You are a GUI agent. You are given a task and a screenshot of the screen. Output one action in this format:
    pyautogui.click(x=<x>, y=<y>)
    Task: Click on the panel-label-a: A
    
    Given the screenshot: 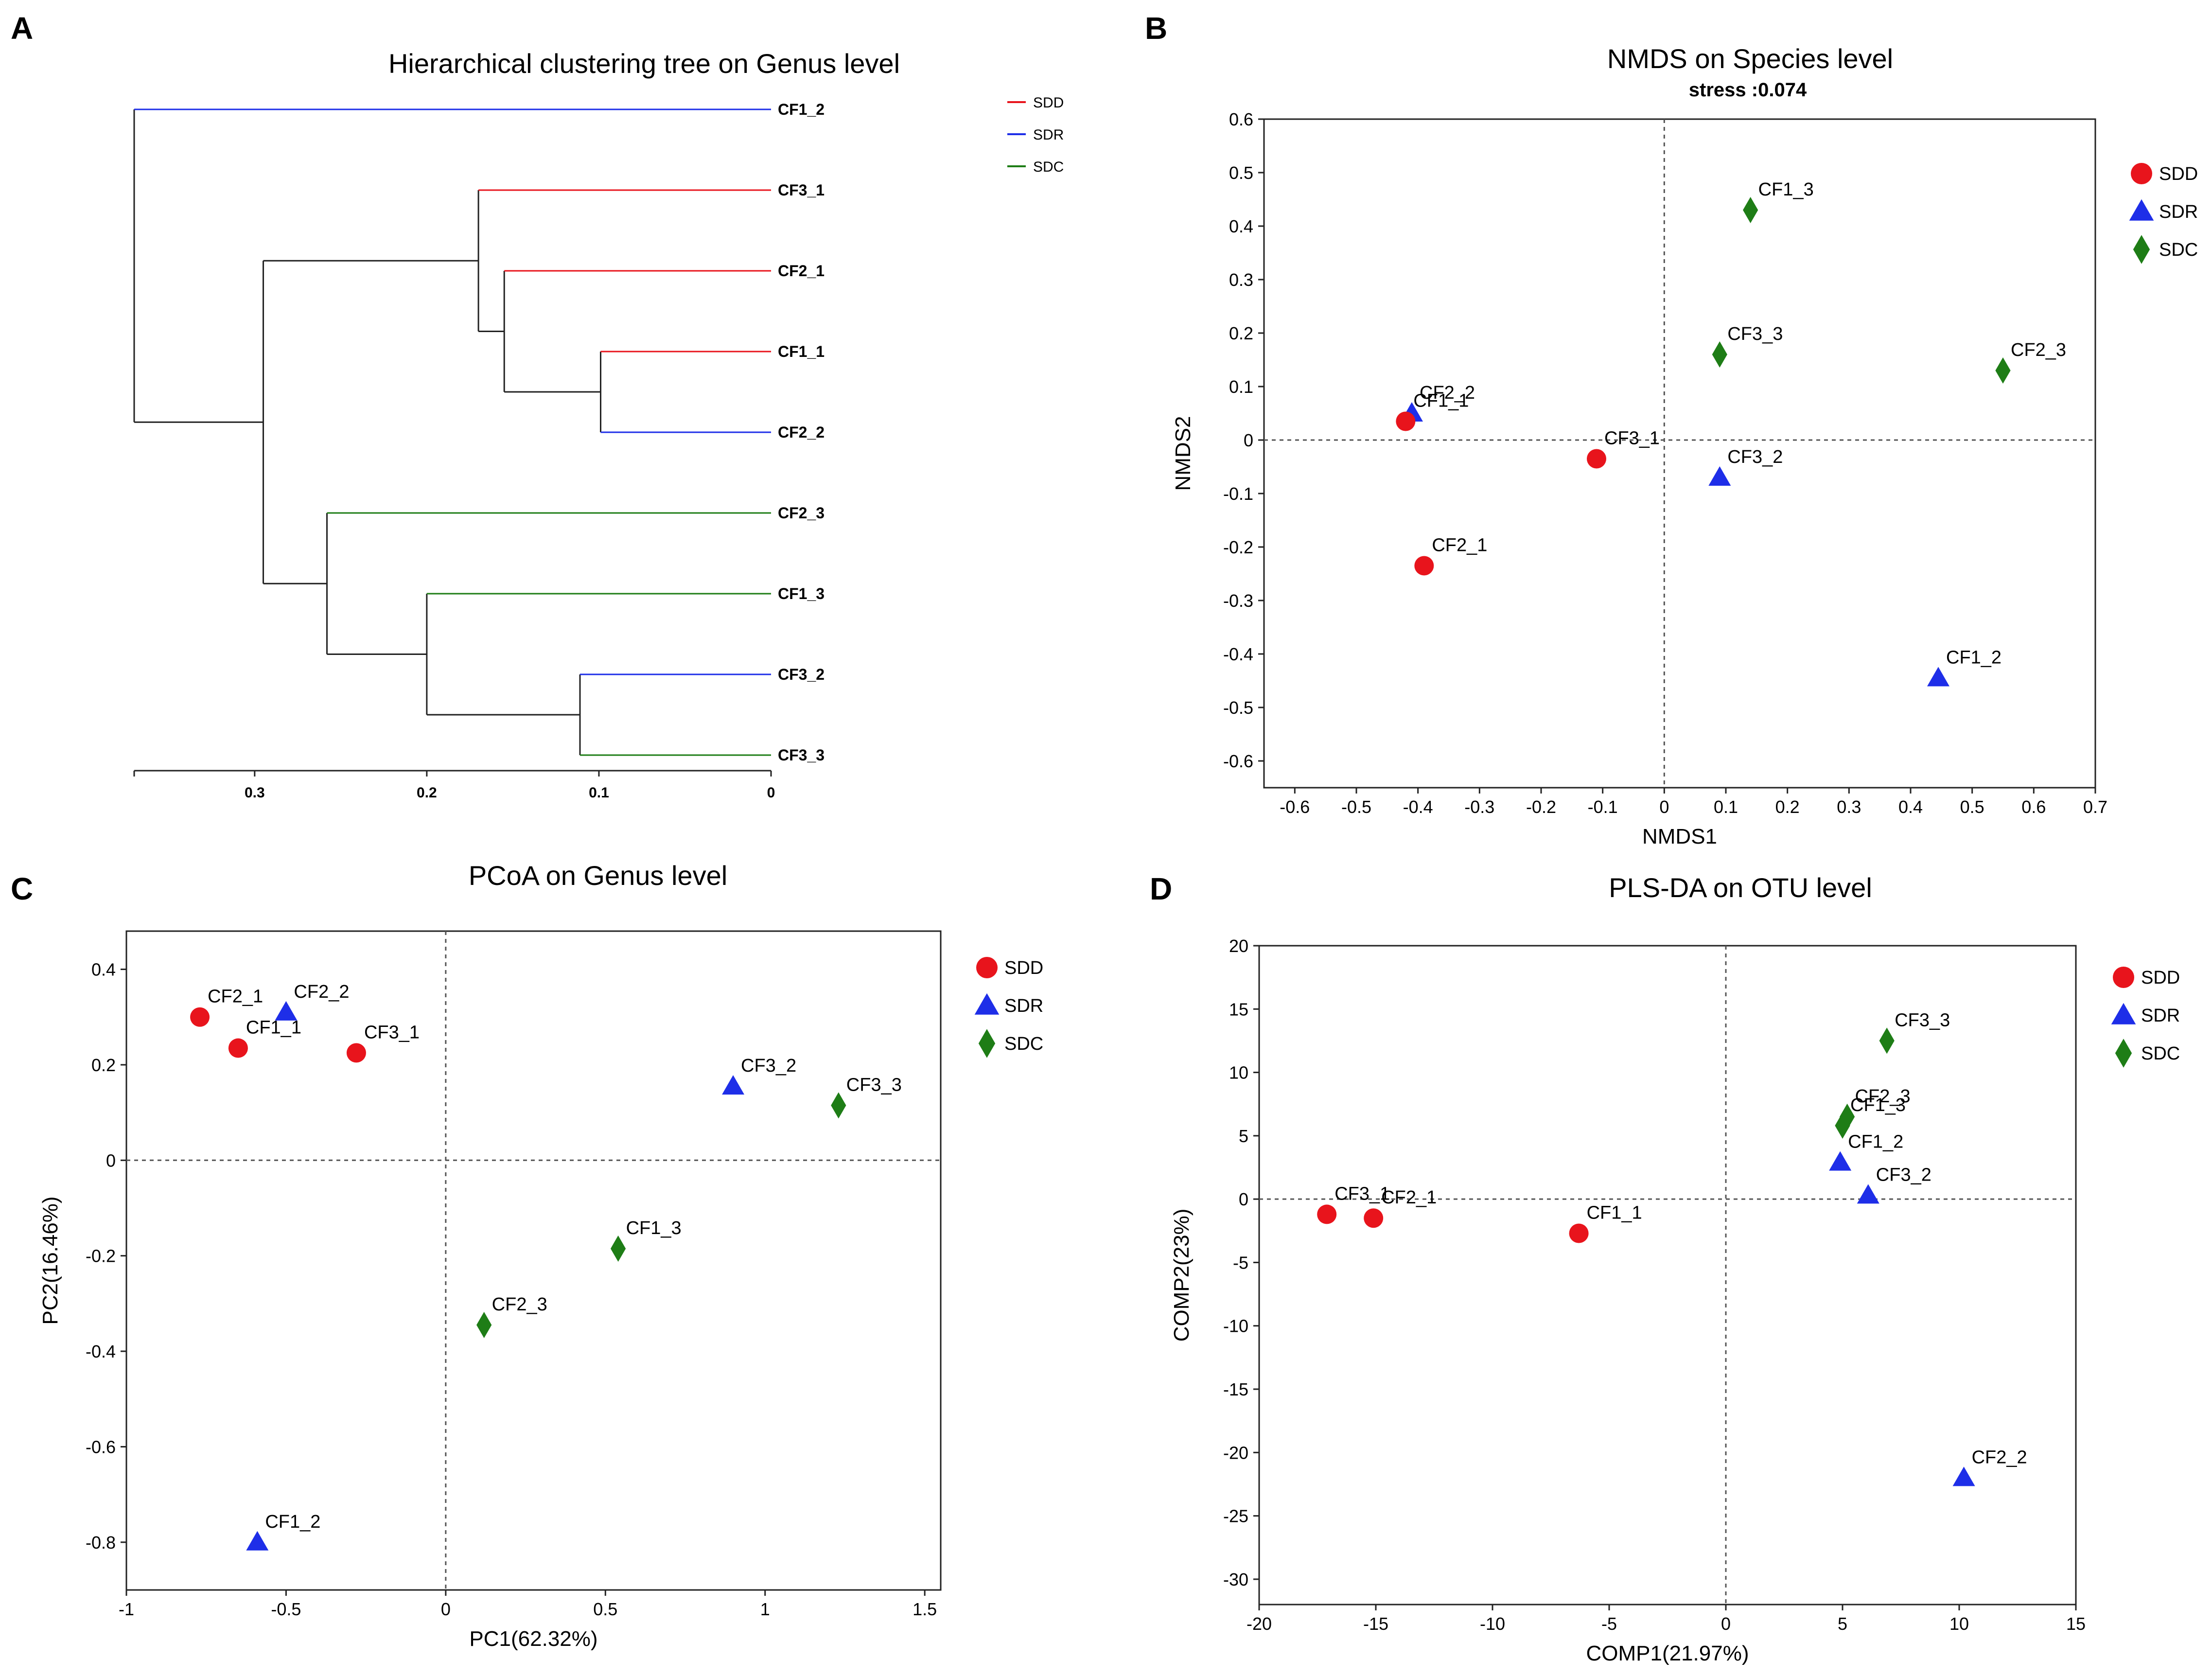 What is the action you would take?
    pyautogui.click(x=22, y=28)
    